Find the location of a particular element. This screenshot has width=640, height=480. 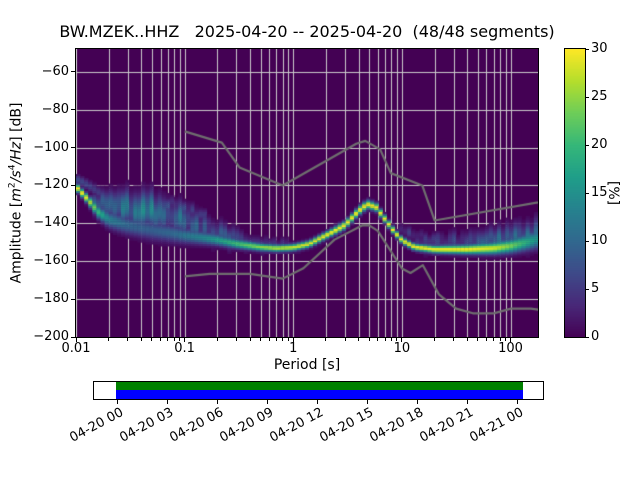

y-tick-label: −80 is located at coordinates (55, 109).